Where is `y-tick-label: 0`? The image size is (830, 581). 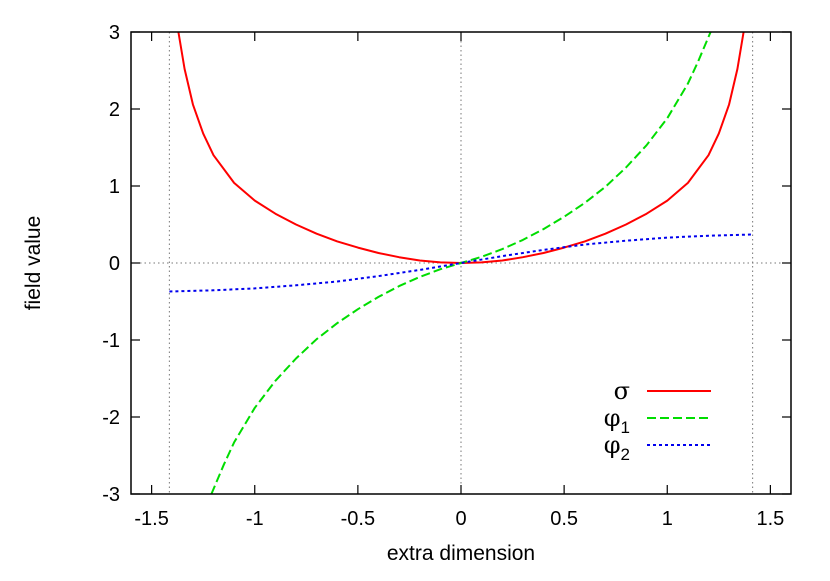
y-tick-label: 0 is located at coordinates (114, 264).